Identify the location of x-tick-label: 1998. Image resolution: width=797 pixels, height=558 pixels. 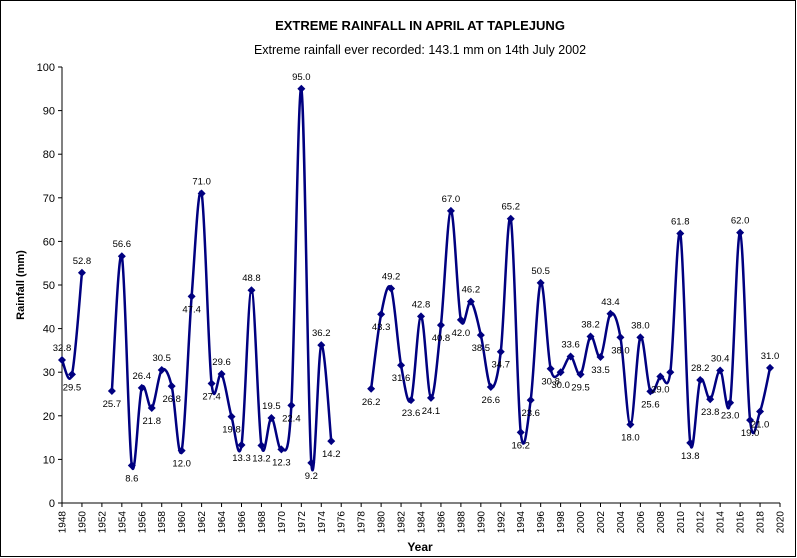
(561, 522).